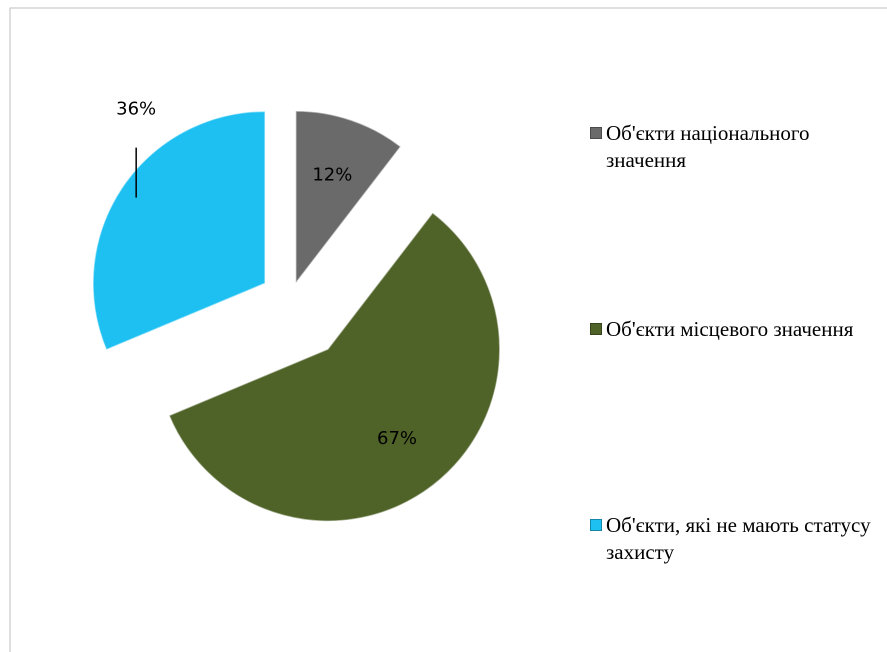  Describe the element at coordinates (397, 438) in the screenshot. I see `data-label: 67%` at that location.